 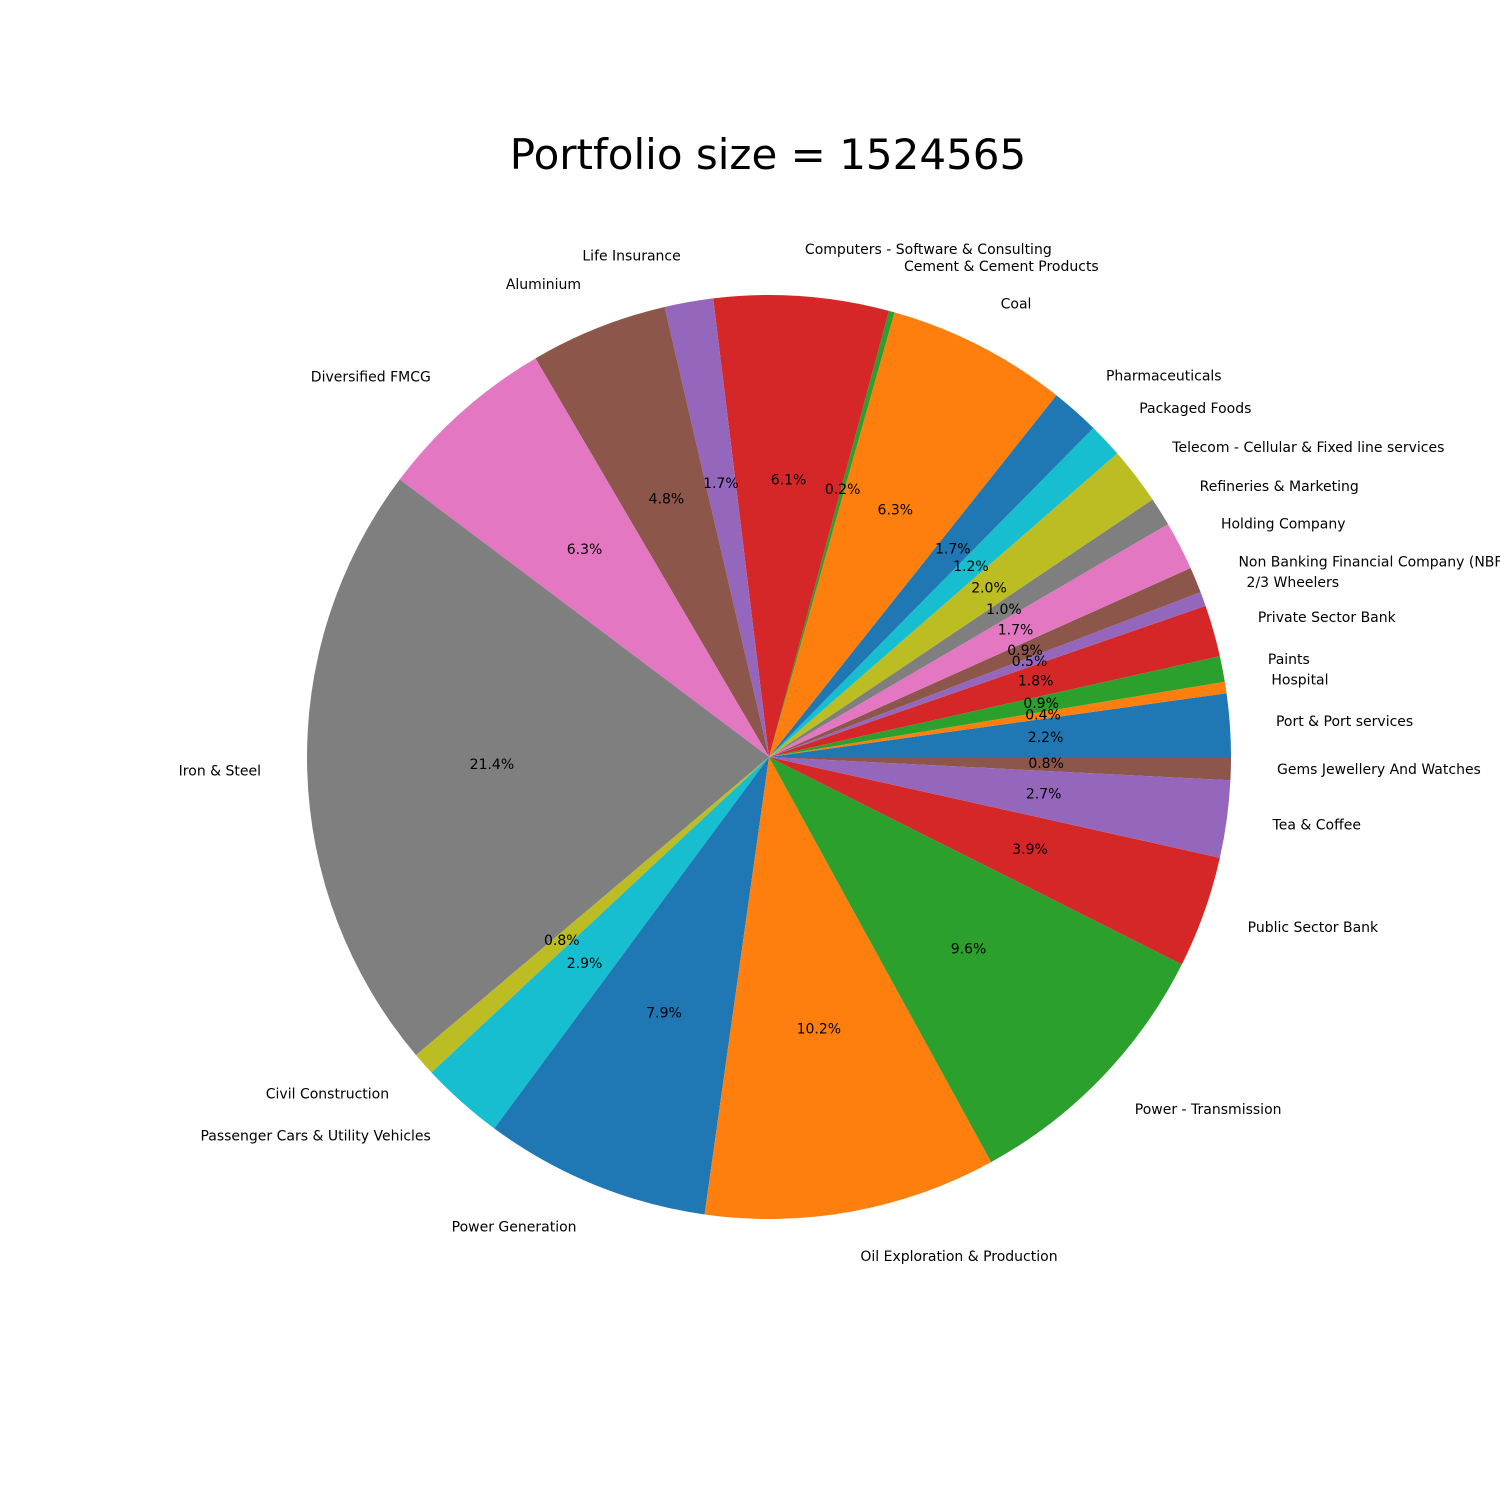 What do you see at coordinates (1293, 583) in the screenshot?
I see `slice-category-label: 2/3 Wheelers` at bounding box center [1293, 583].